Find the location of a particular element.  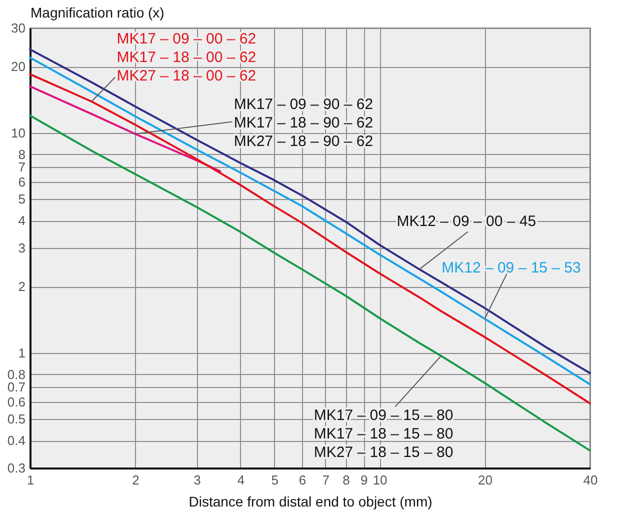

x-tick-label: 40 is located at coordinates (590, 480).